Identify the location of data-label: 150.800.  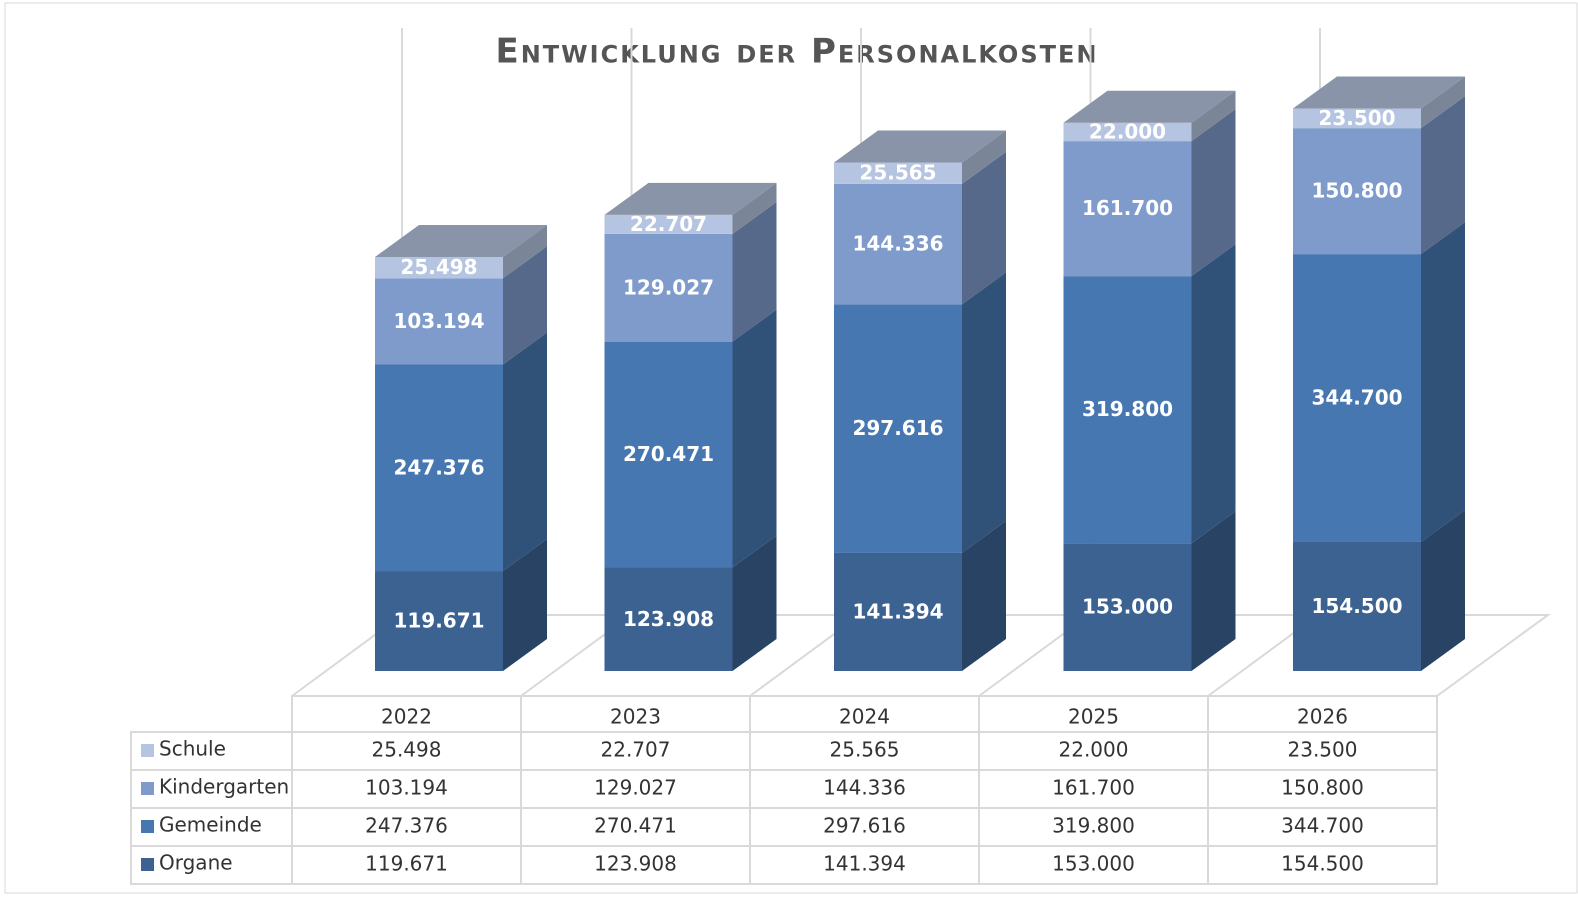
(1356, 191).